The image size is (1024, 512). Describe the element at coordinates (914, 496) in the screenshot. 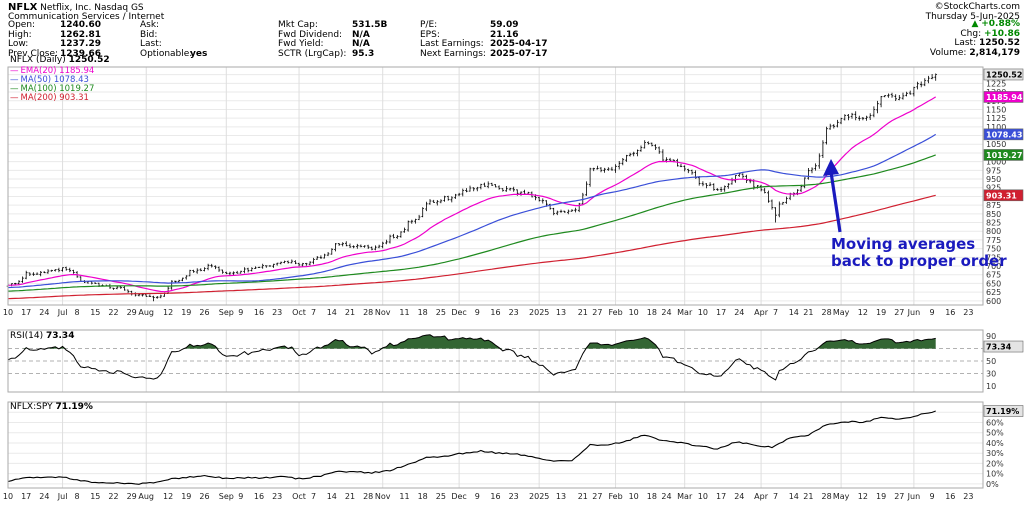

I see `svg-text: Jun` at that location.